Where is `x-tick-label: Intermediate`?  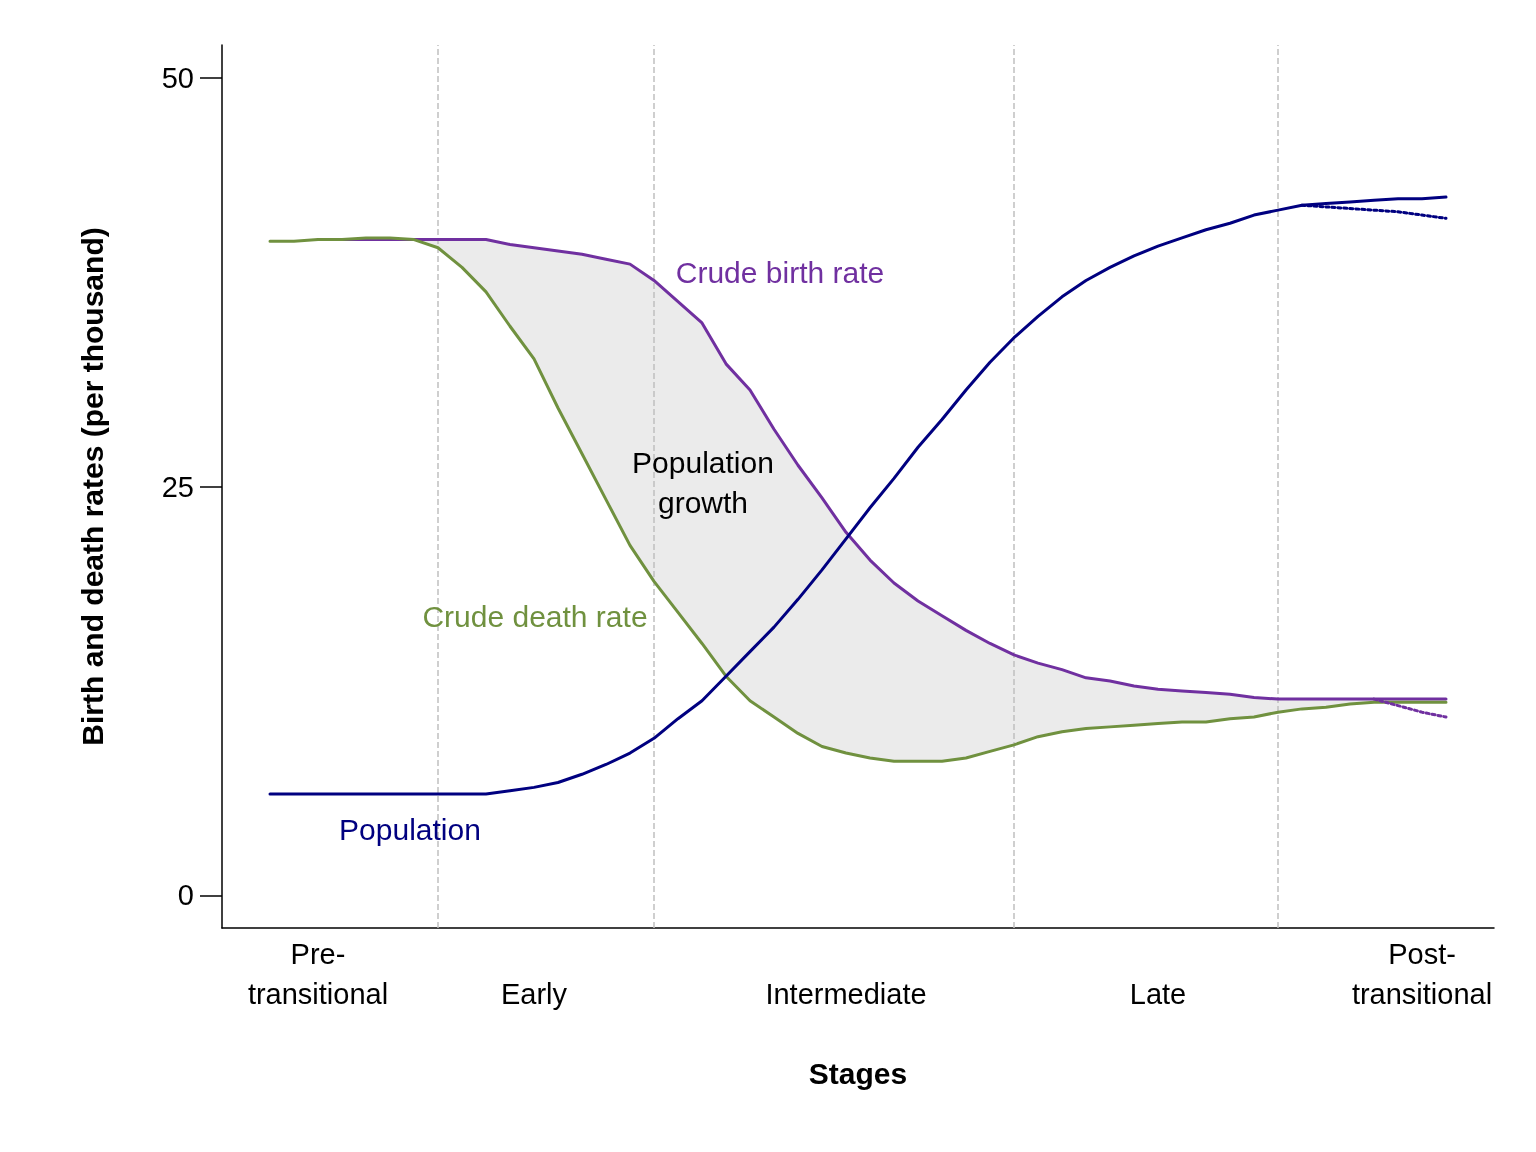 x-tick-label: Intermediate is located at coordinates (846, 994).